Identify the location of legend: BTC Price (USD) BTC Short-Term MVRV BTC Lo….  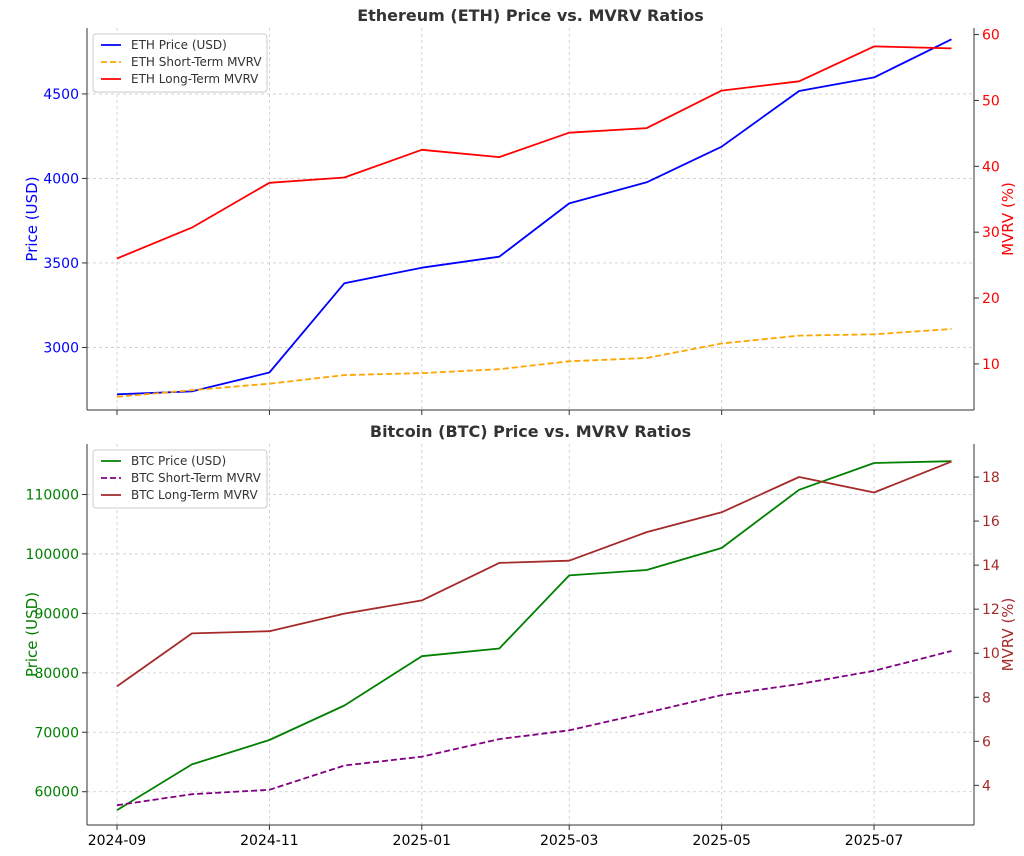
(180, 479).